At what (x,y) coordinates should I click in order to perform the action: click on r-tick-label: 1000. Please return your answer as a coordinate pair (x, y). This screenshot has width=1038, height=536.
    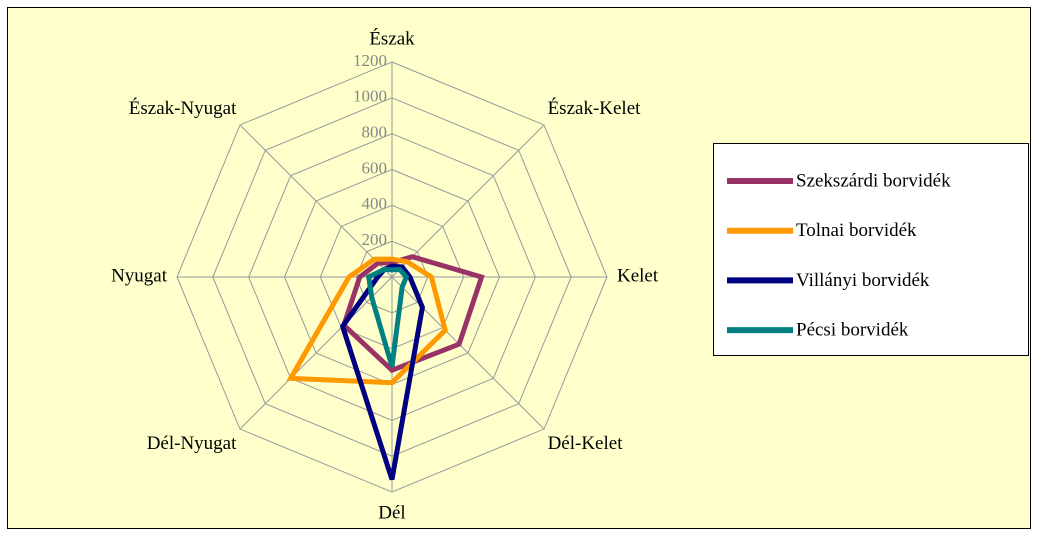
    Looking at the image, I should click on (370, 96).